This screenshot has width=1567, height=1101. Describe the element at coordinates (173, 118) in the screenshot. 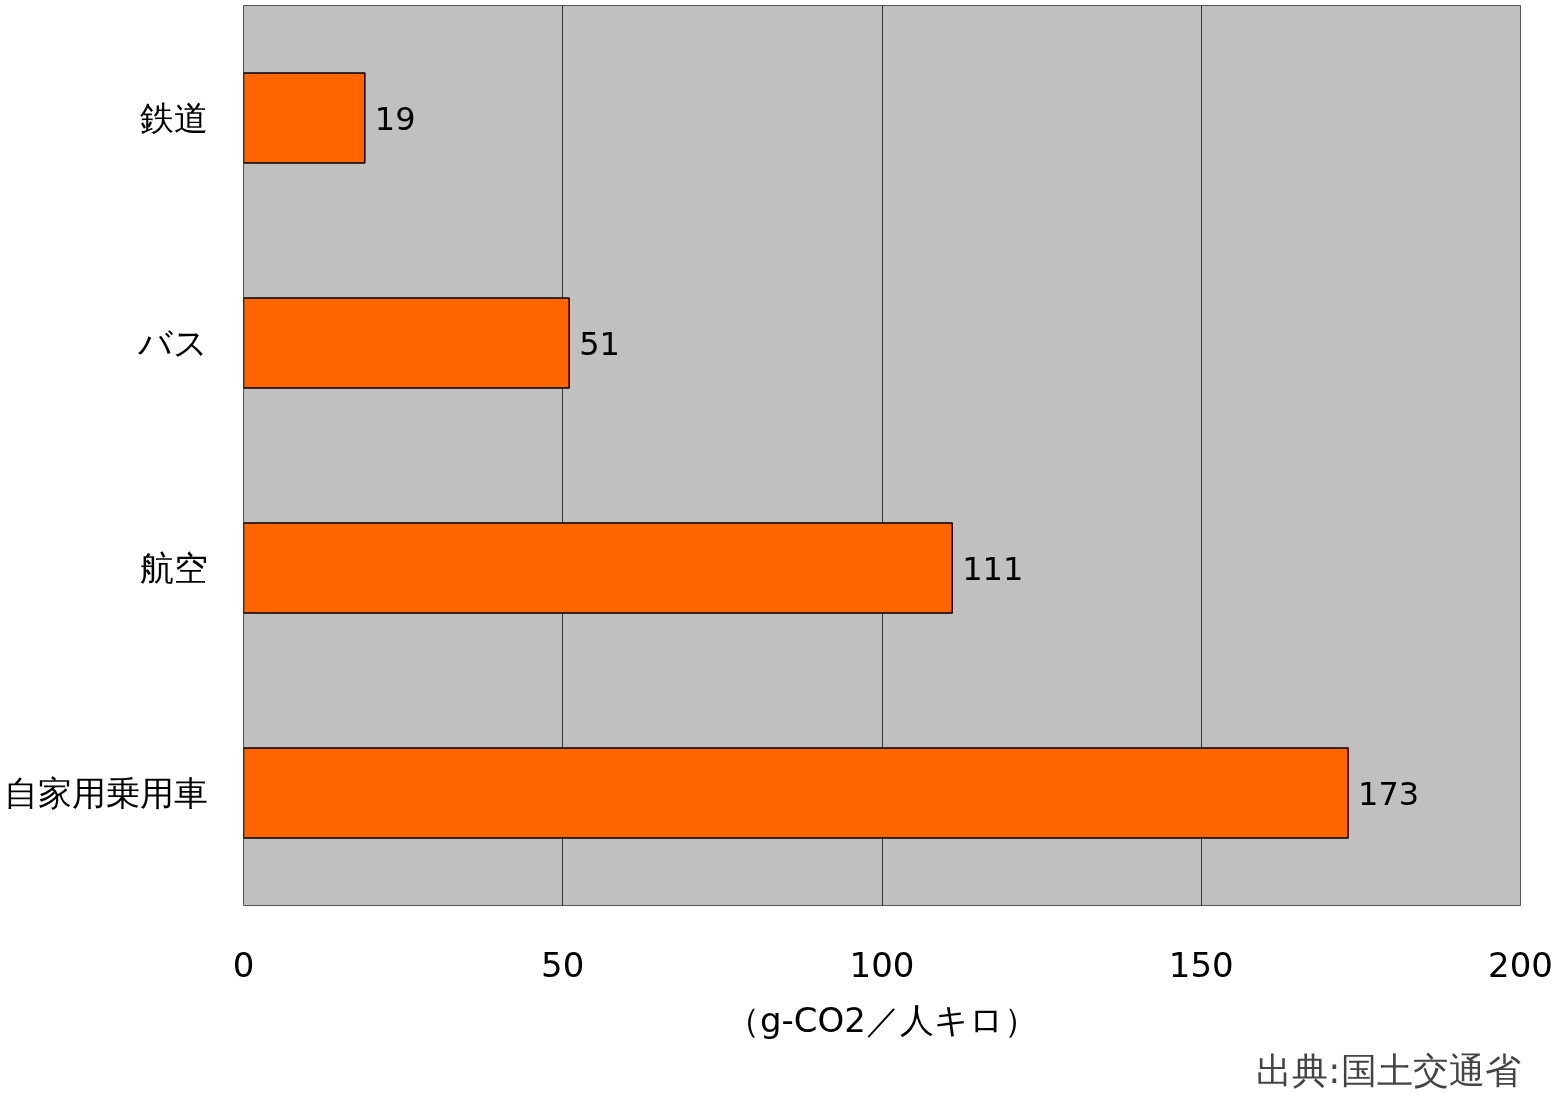

I see `y-tick-label: 鉄道` at that location.